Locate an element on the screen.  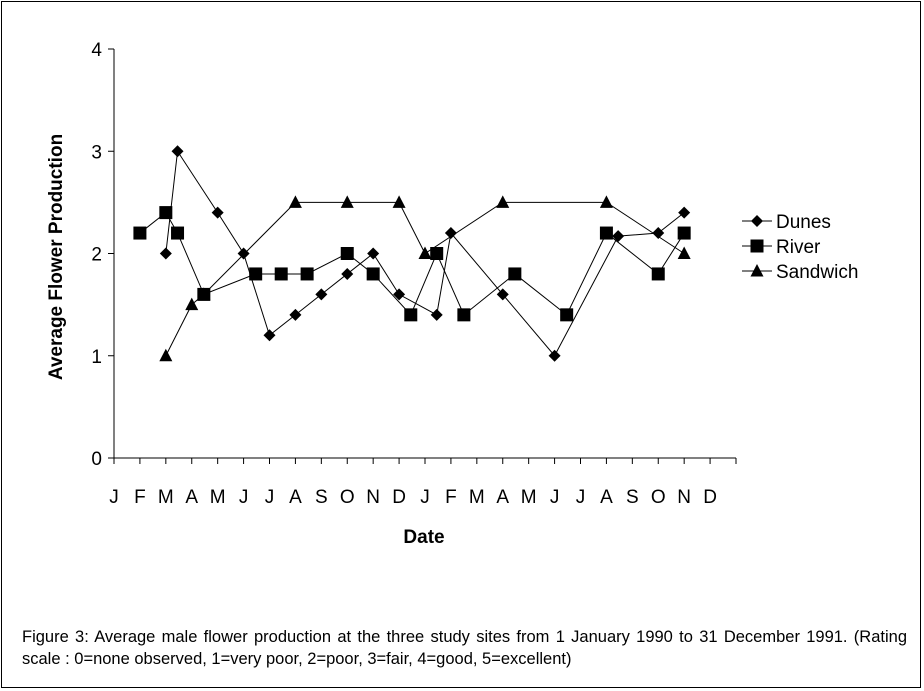
legend-item-sandwich: Sandwich is located at coordinates (800, 272).